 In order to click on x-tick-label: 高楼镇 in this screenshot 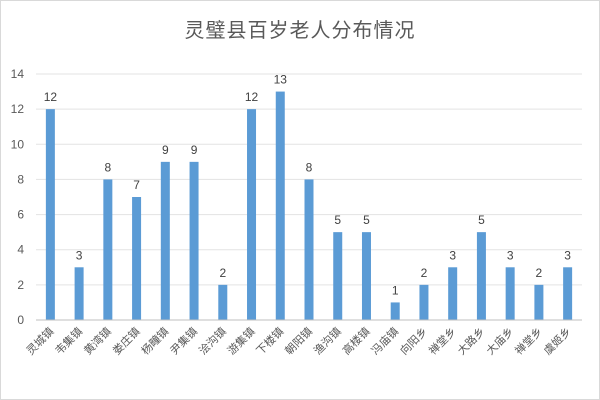, I will do `click(355, 340)`.